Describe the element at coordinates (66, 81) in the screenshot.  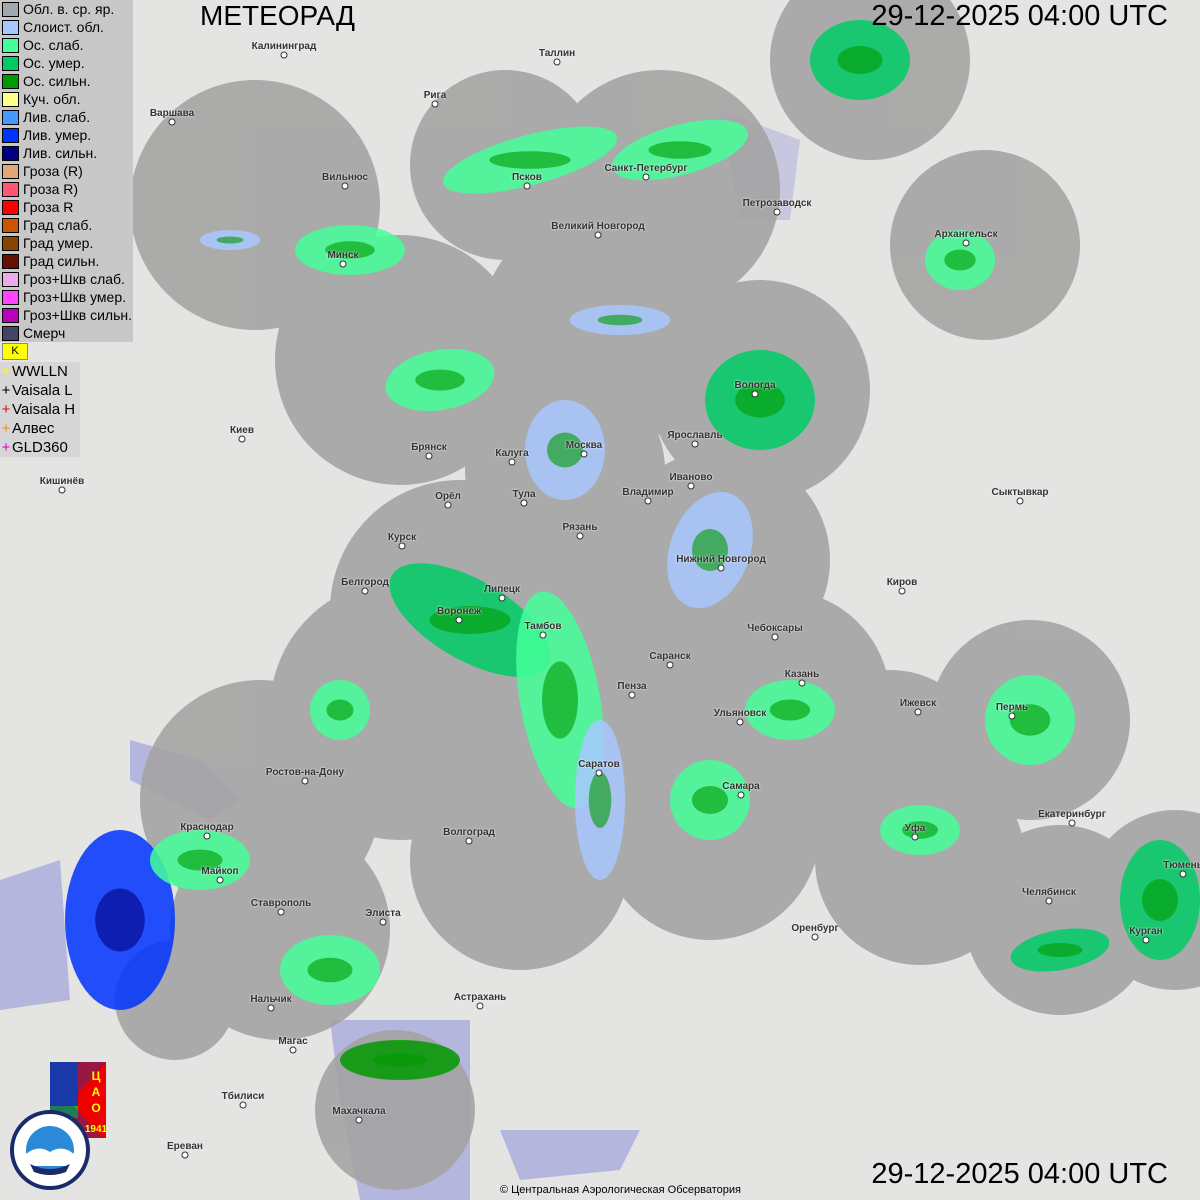
I see `legend-item: Ос. сильн.` at that location.